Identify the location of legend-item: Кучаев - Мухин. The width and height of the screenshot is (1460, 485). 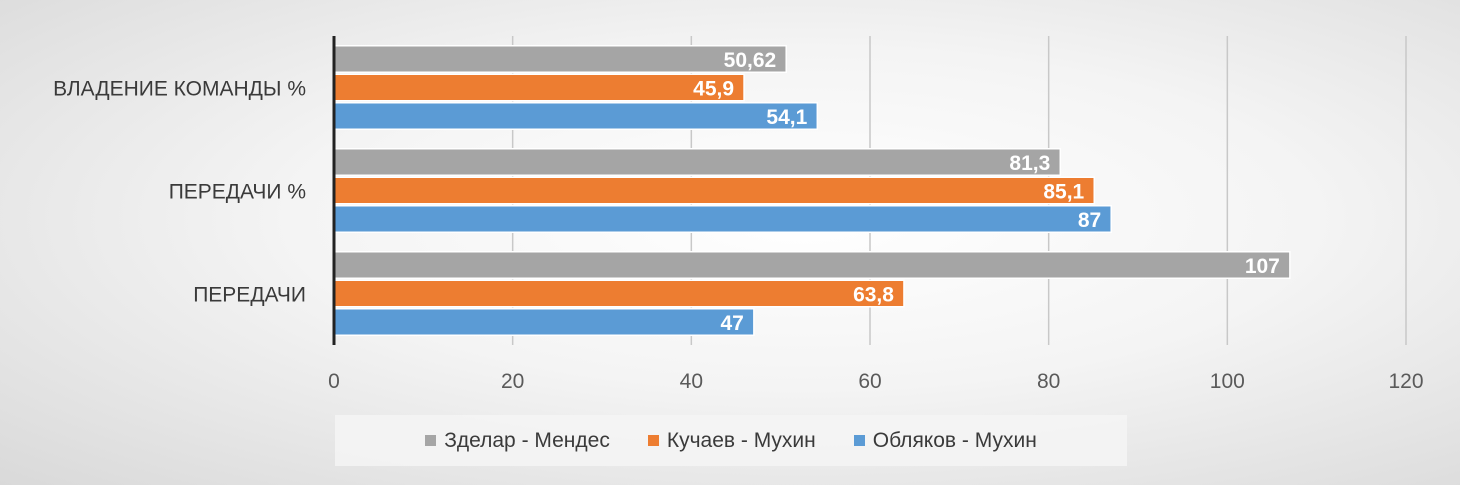
(731, 440).